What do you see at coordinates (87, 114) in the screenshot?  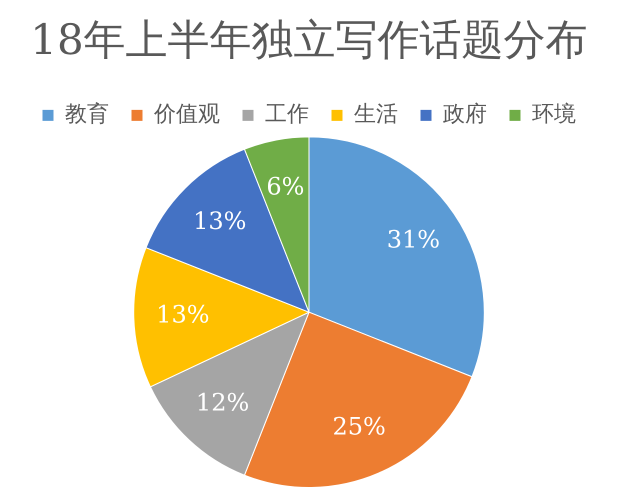 I see `legend-label: 教育` at bounding box center [87, 114].